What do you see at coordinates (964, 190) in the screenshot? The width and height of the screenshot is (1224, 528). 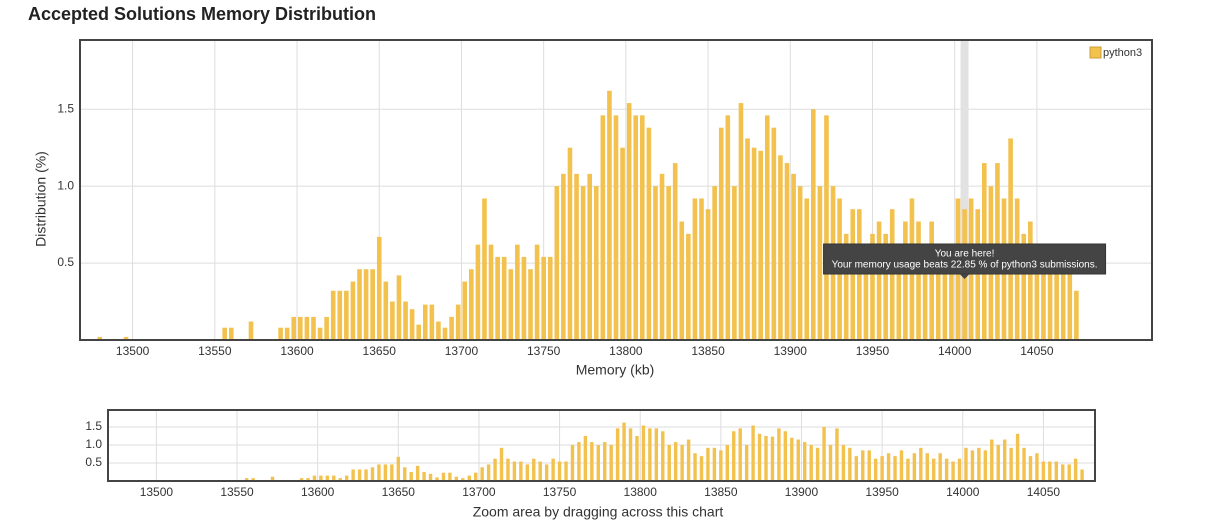 I see `highlight-band` at bounding box center [964, 190].